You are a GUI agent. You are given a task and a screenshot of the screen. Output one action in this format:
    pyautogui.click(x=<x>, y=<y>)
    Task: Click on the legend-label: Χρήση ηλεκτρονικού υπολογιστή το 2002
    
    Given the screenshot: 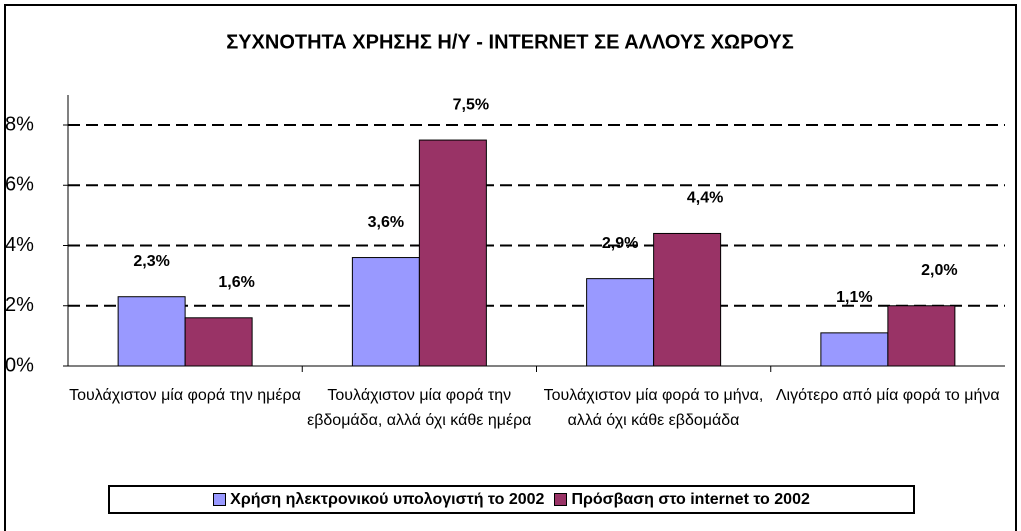 What is the action you would take?
    pyautogui.click(x=387, y=499)
    